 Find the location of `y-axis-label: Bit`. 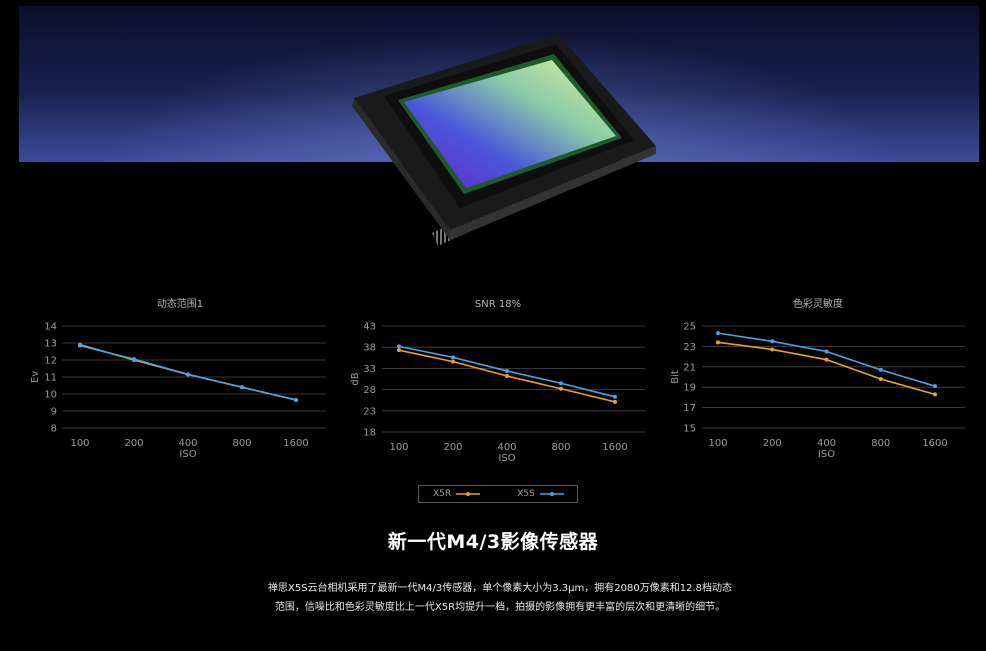

y-axis-label: Bit is located at coordinates (675, 377).